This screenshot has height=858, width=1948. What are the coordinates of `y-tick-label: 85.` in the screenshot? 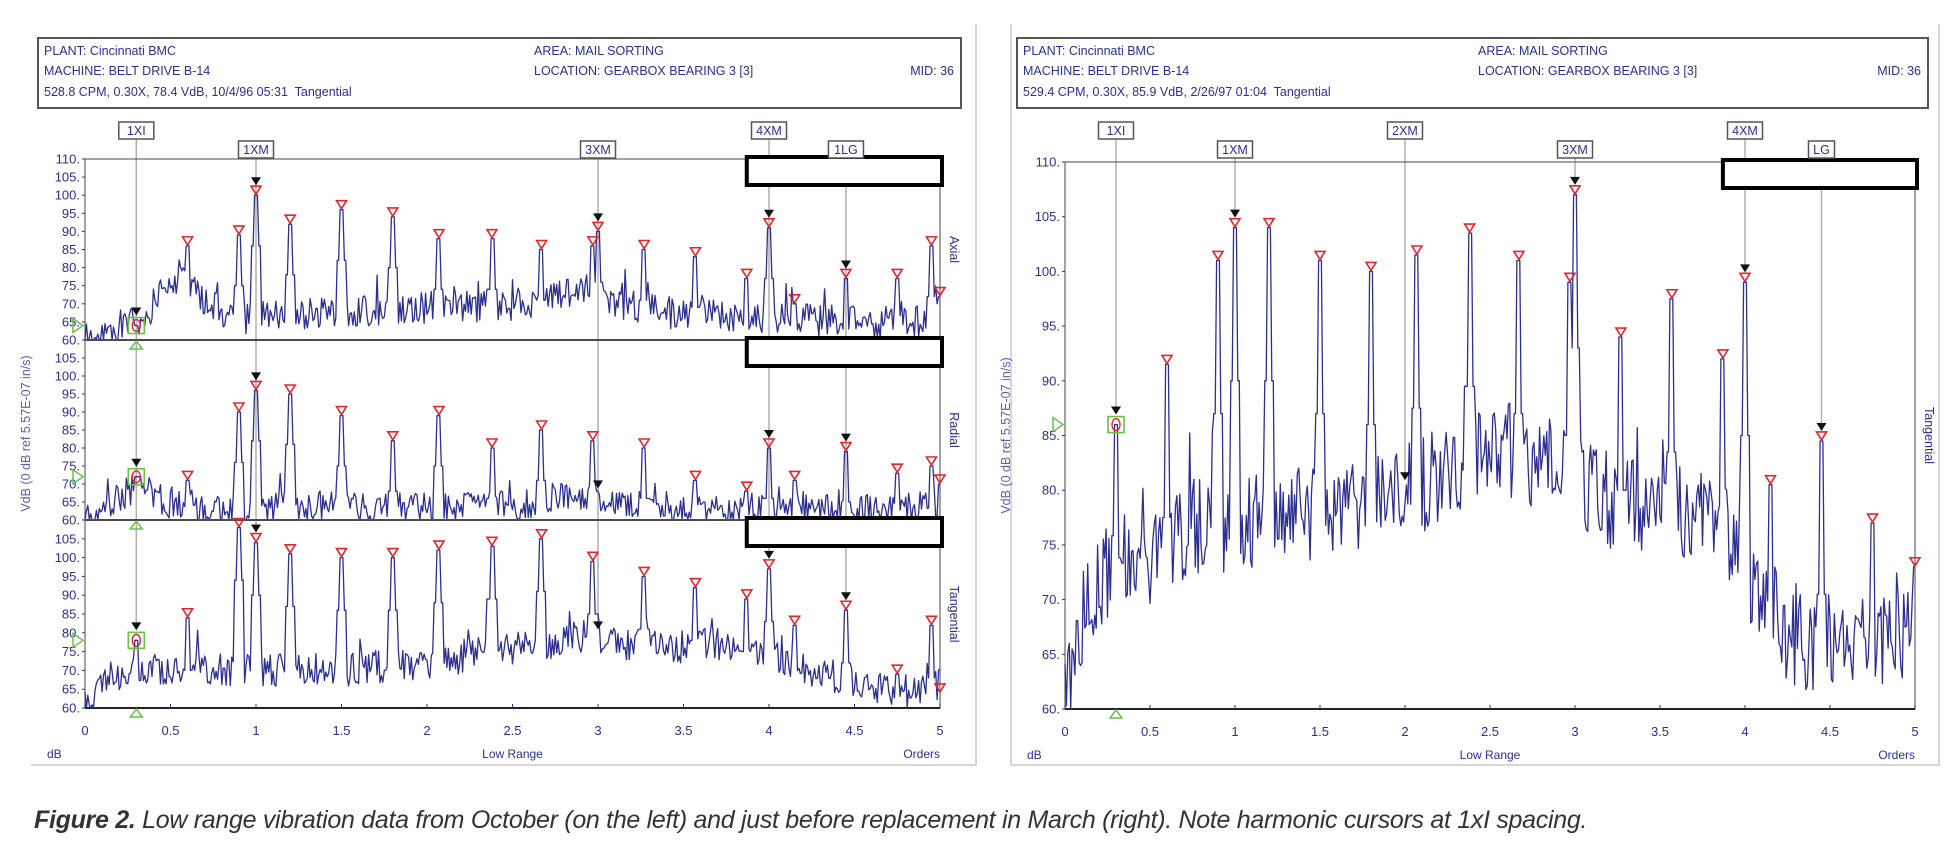 It's located at (1051, 435).